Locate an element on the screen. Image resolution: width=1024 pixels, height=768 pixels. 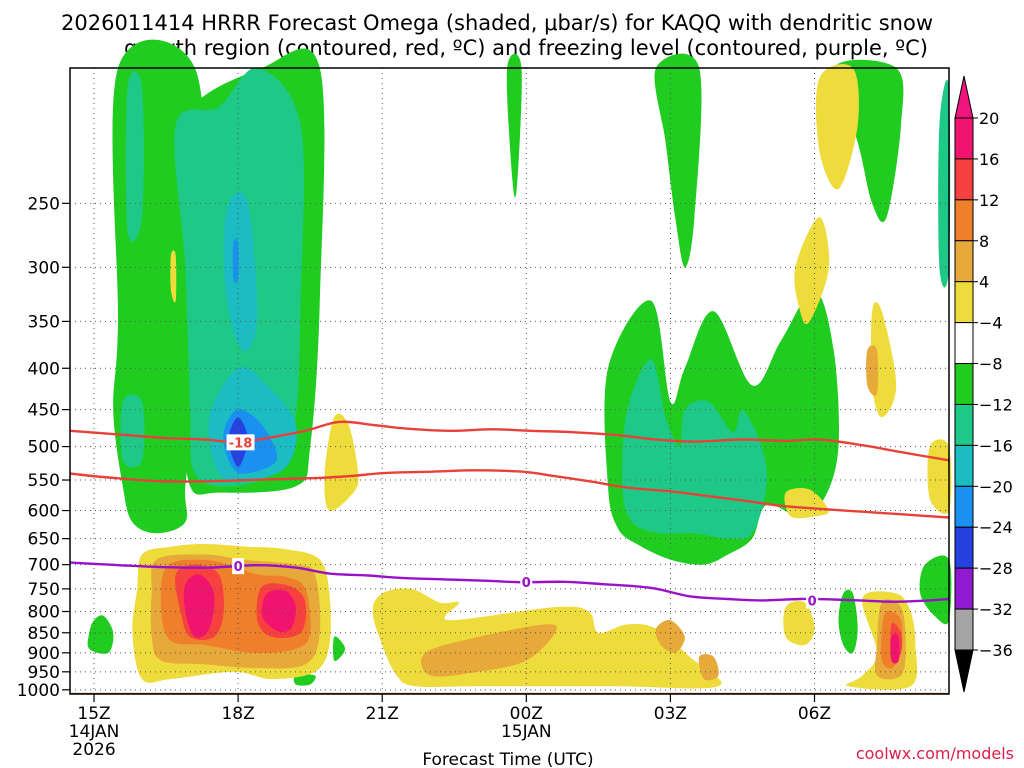
y-tick-label-750: 750 is located at coordinates (44, 590).